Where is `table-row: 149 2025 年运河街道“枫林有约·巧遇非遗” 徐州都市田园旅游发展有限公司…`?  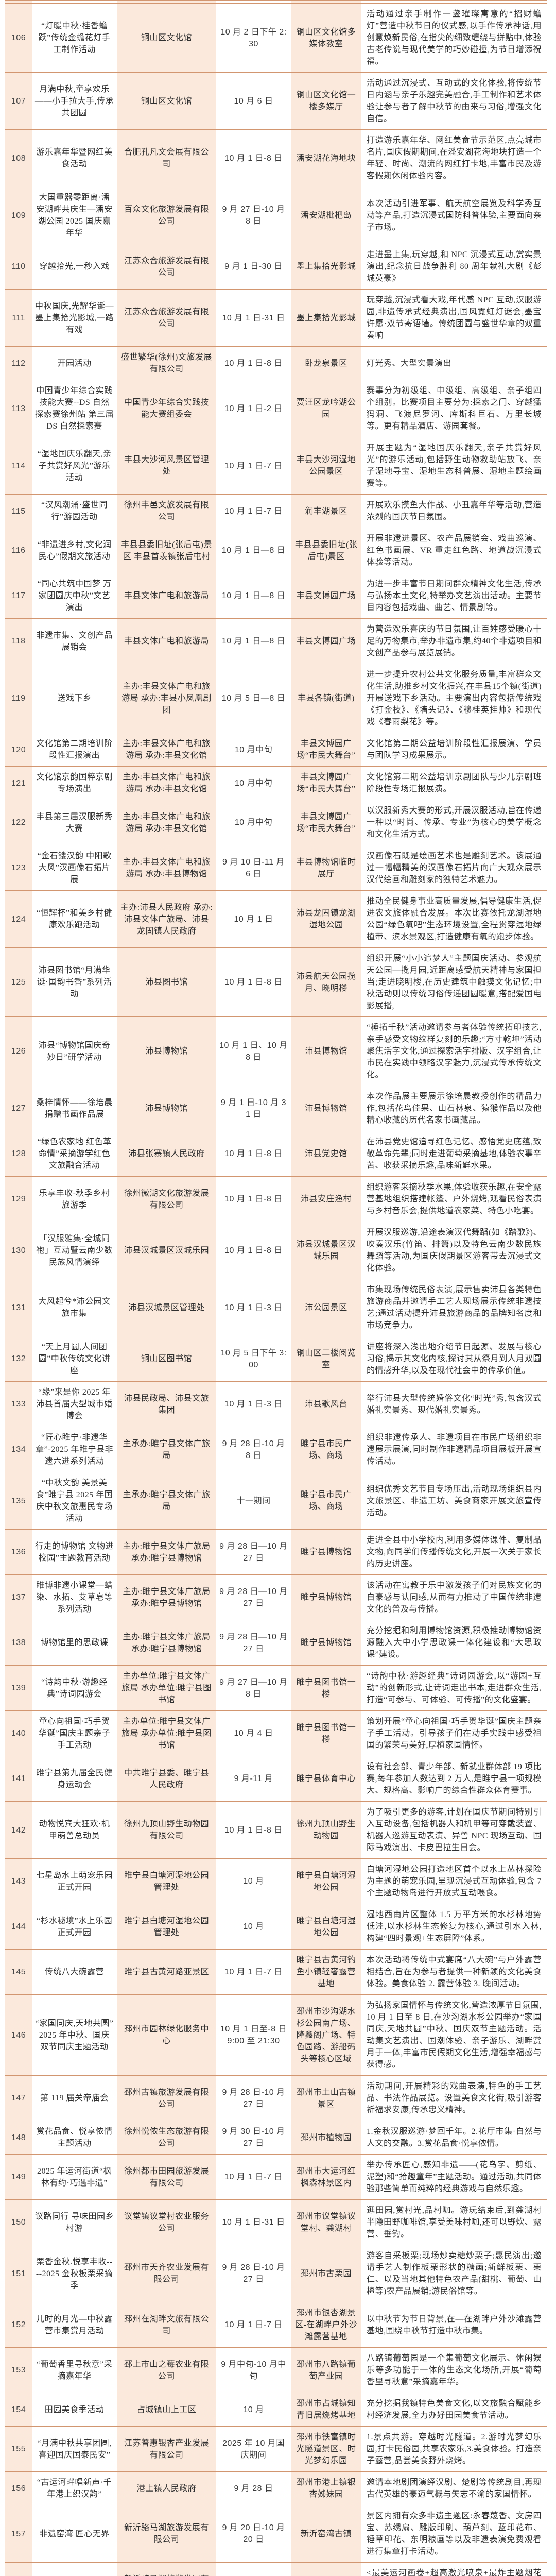 table-row: 149 2025 年运河街道“枫林有约·巧遇非遗” 徐州都市田园旅游发展有限公司… is located at coordinates (276, 2177).